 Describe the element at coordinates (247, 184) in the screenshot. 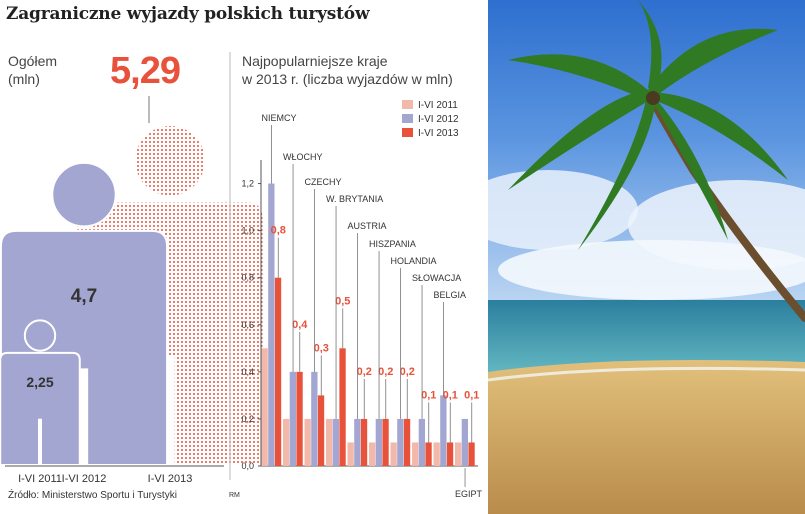

I see `y-tick-label: 1,2` at that location.